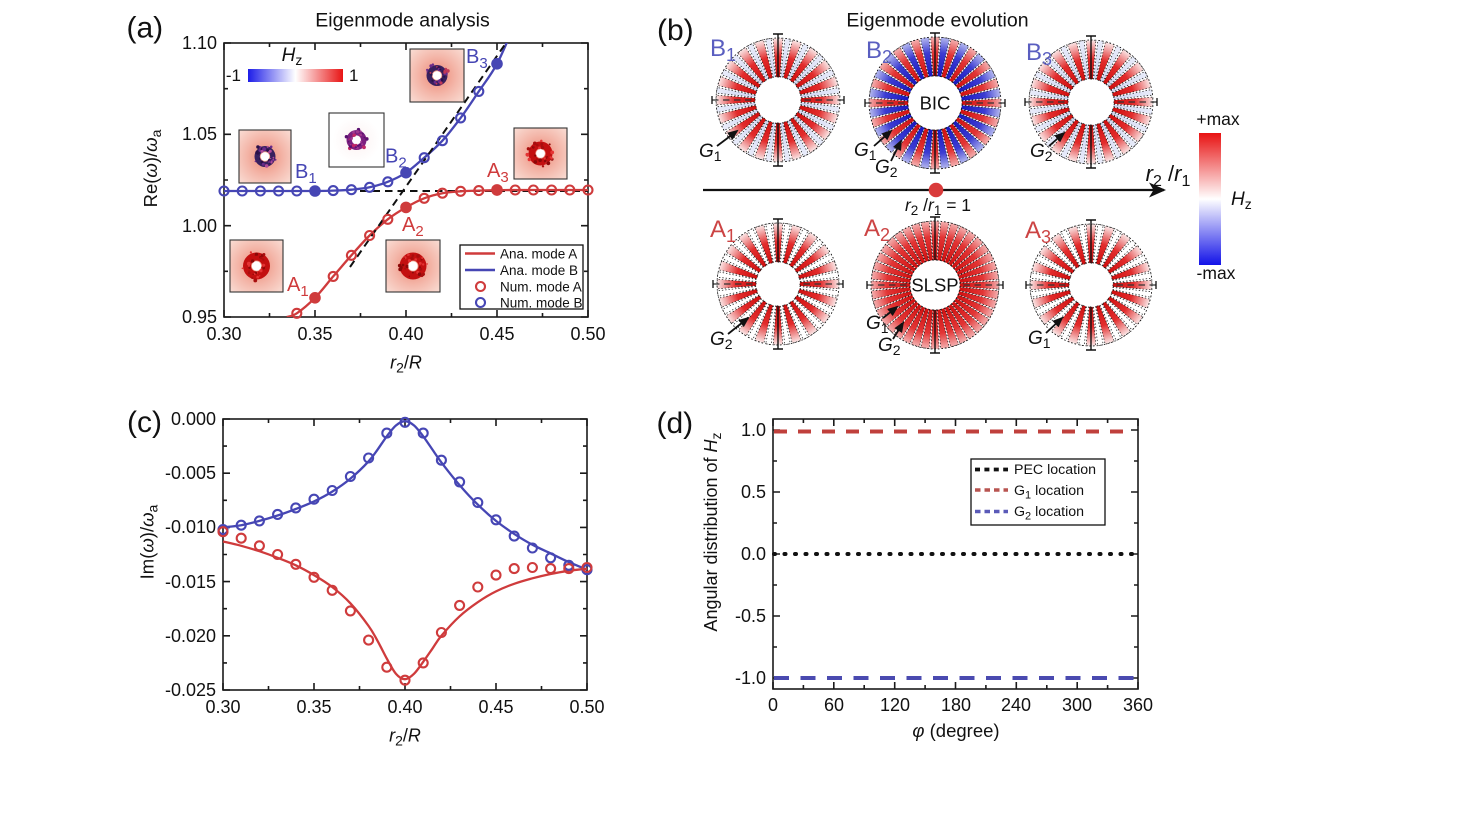  What do you see at coordinates (199, 134) in the screenshot?
I see `svg-text: 1.05` at bounding box center [199, 134].